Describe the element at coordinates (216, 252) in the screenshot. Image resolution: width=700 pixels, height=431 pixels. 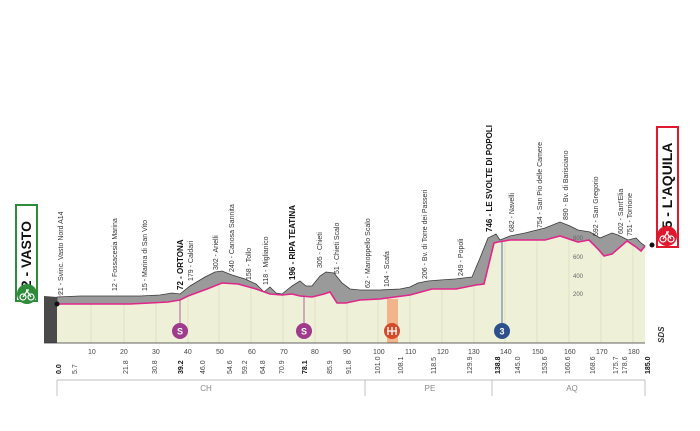
I see `waypoint-label: 302 - Arielli` at that location.